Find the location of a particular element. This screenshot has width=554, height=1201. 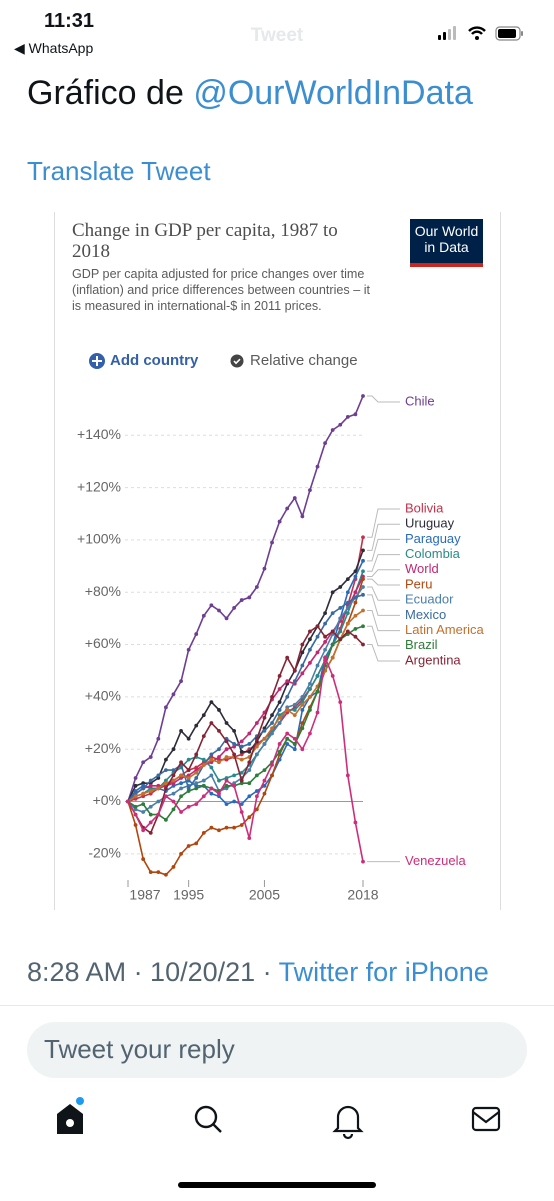

series-label: Latin America is located at coordinates (445, 629).